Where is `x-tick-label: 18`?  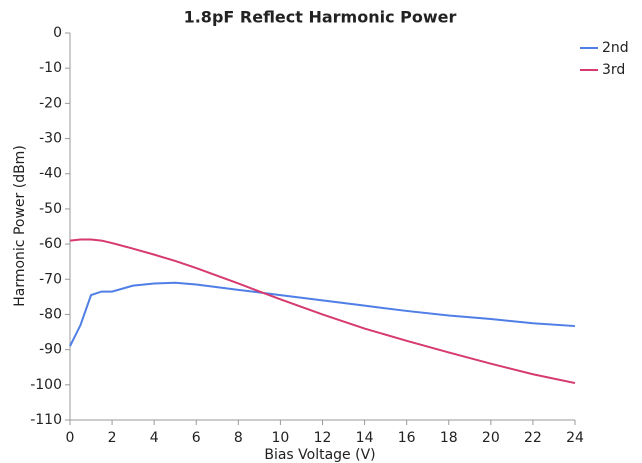 x-tick-label: 18 is located at coordinates (449, 438).